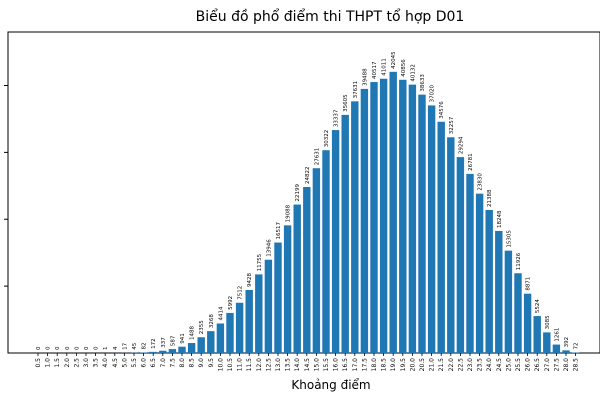 The width and height of the screenshot is (600, 404). Describe the element at coordinates (557, 335) in the screenshot. I see `bar-value-label-27.5: 1261` at that location.